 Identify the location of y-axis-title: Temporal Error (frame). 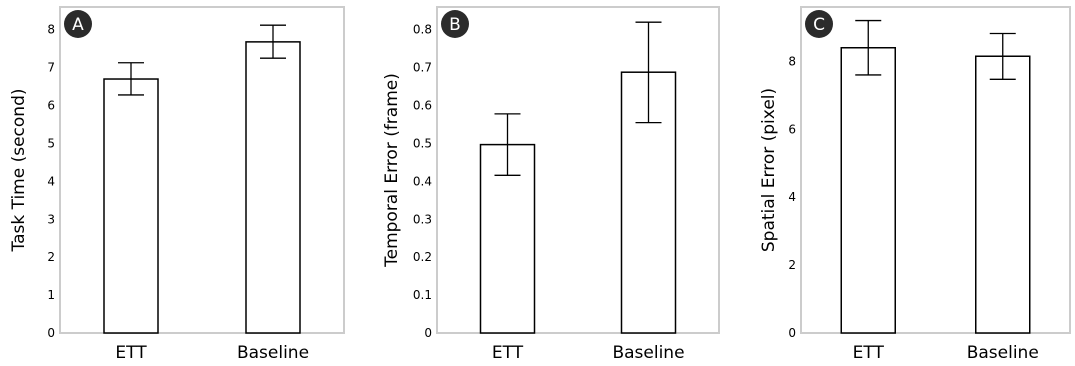
(392, 170).